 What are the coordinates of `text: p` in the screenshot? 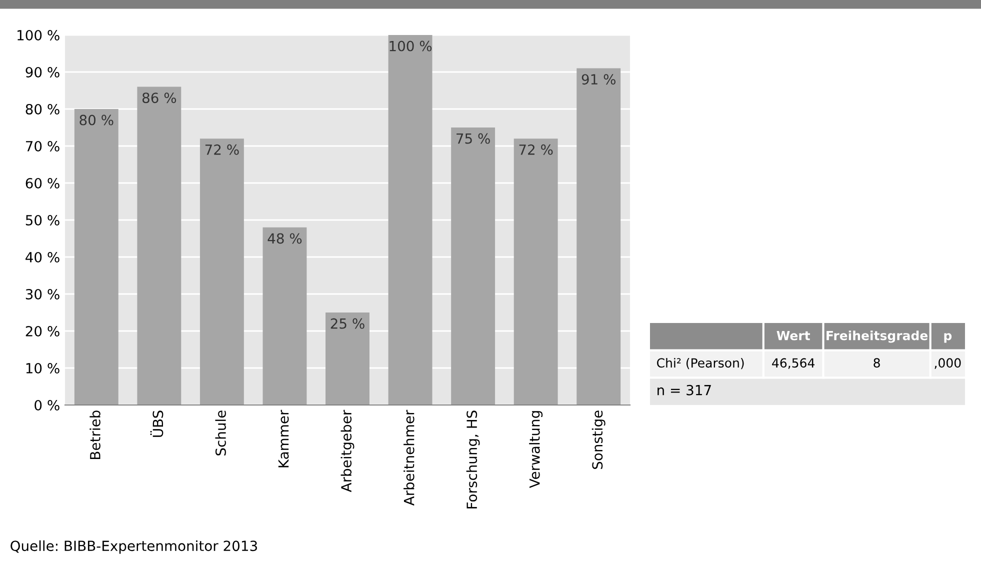 It's located at (948, 338).